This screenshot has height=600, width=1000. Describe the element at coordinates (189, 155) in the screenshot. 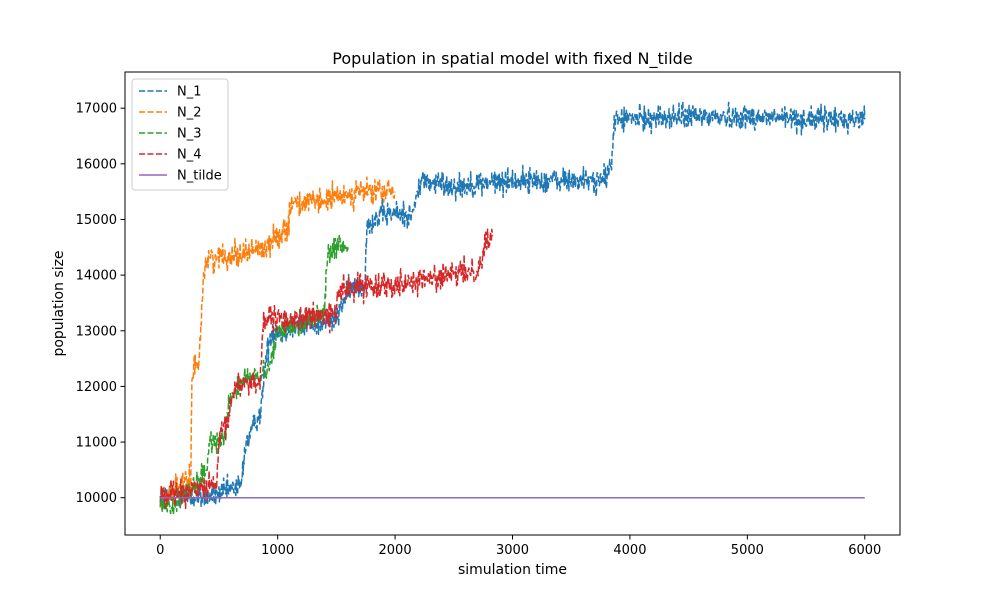

I see `legend-label-n-4: N_4` at that location.